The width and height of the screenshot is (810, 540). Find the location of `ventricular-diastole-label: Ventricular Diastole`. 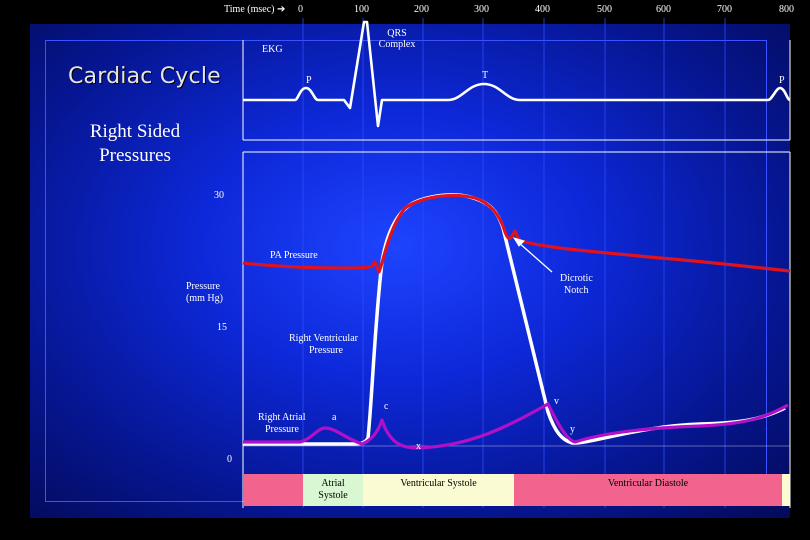

ventricular-diastole-label: Ventricular Diastole is located at coordinates (648, 483).